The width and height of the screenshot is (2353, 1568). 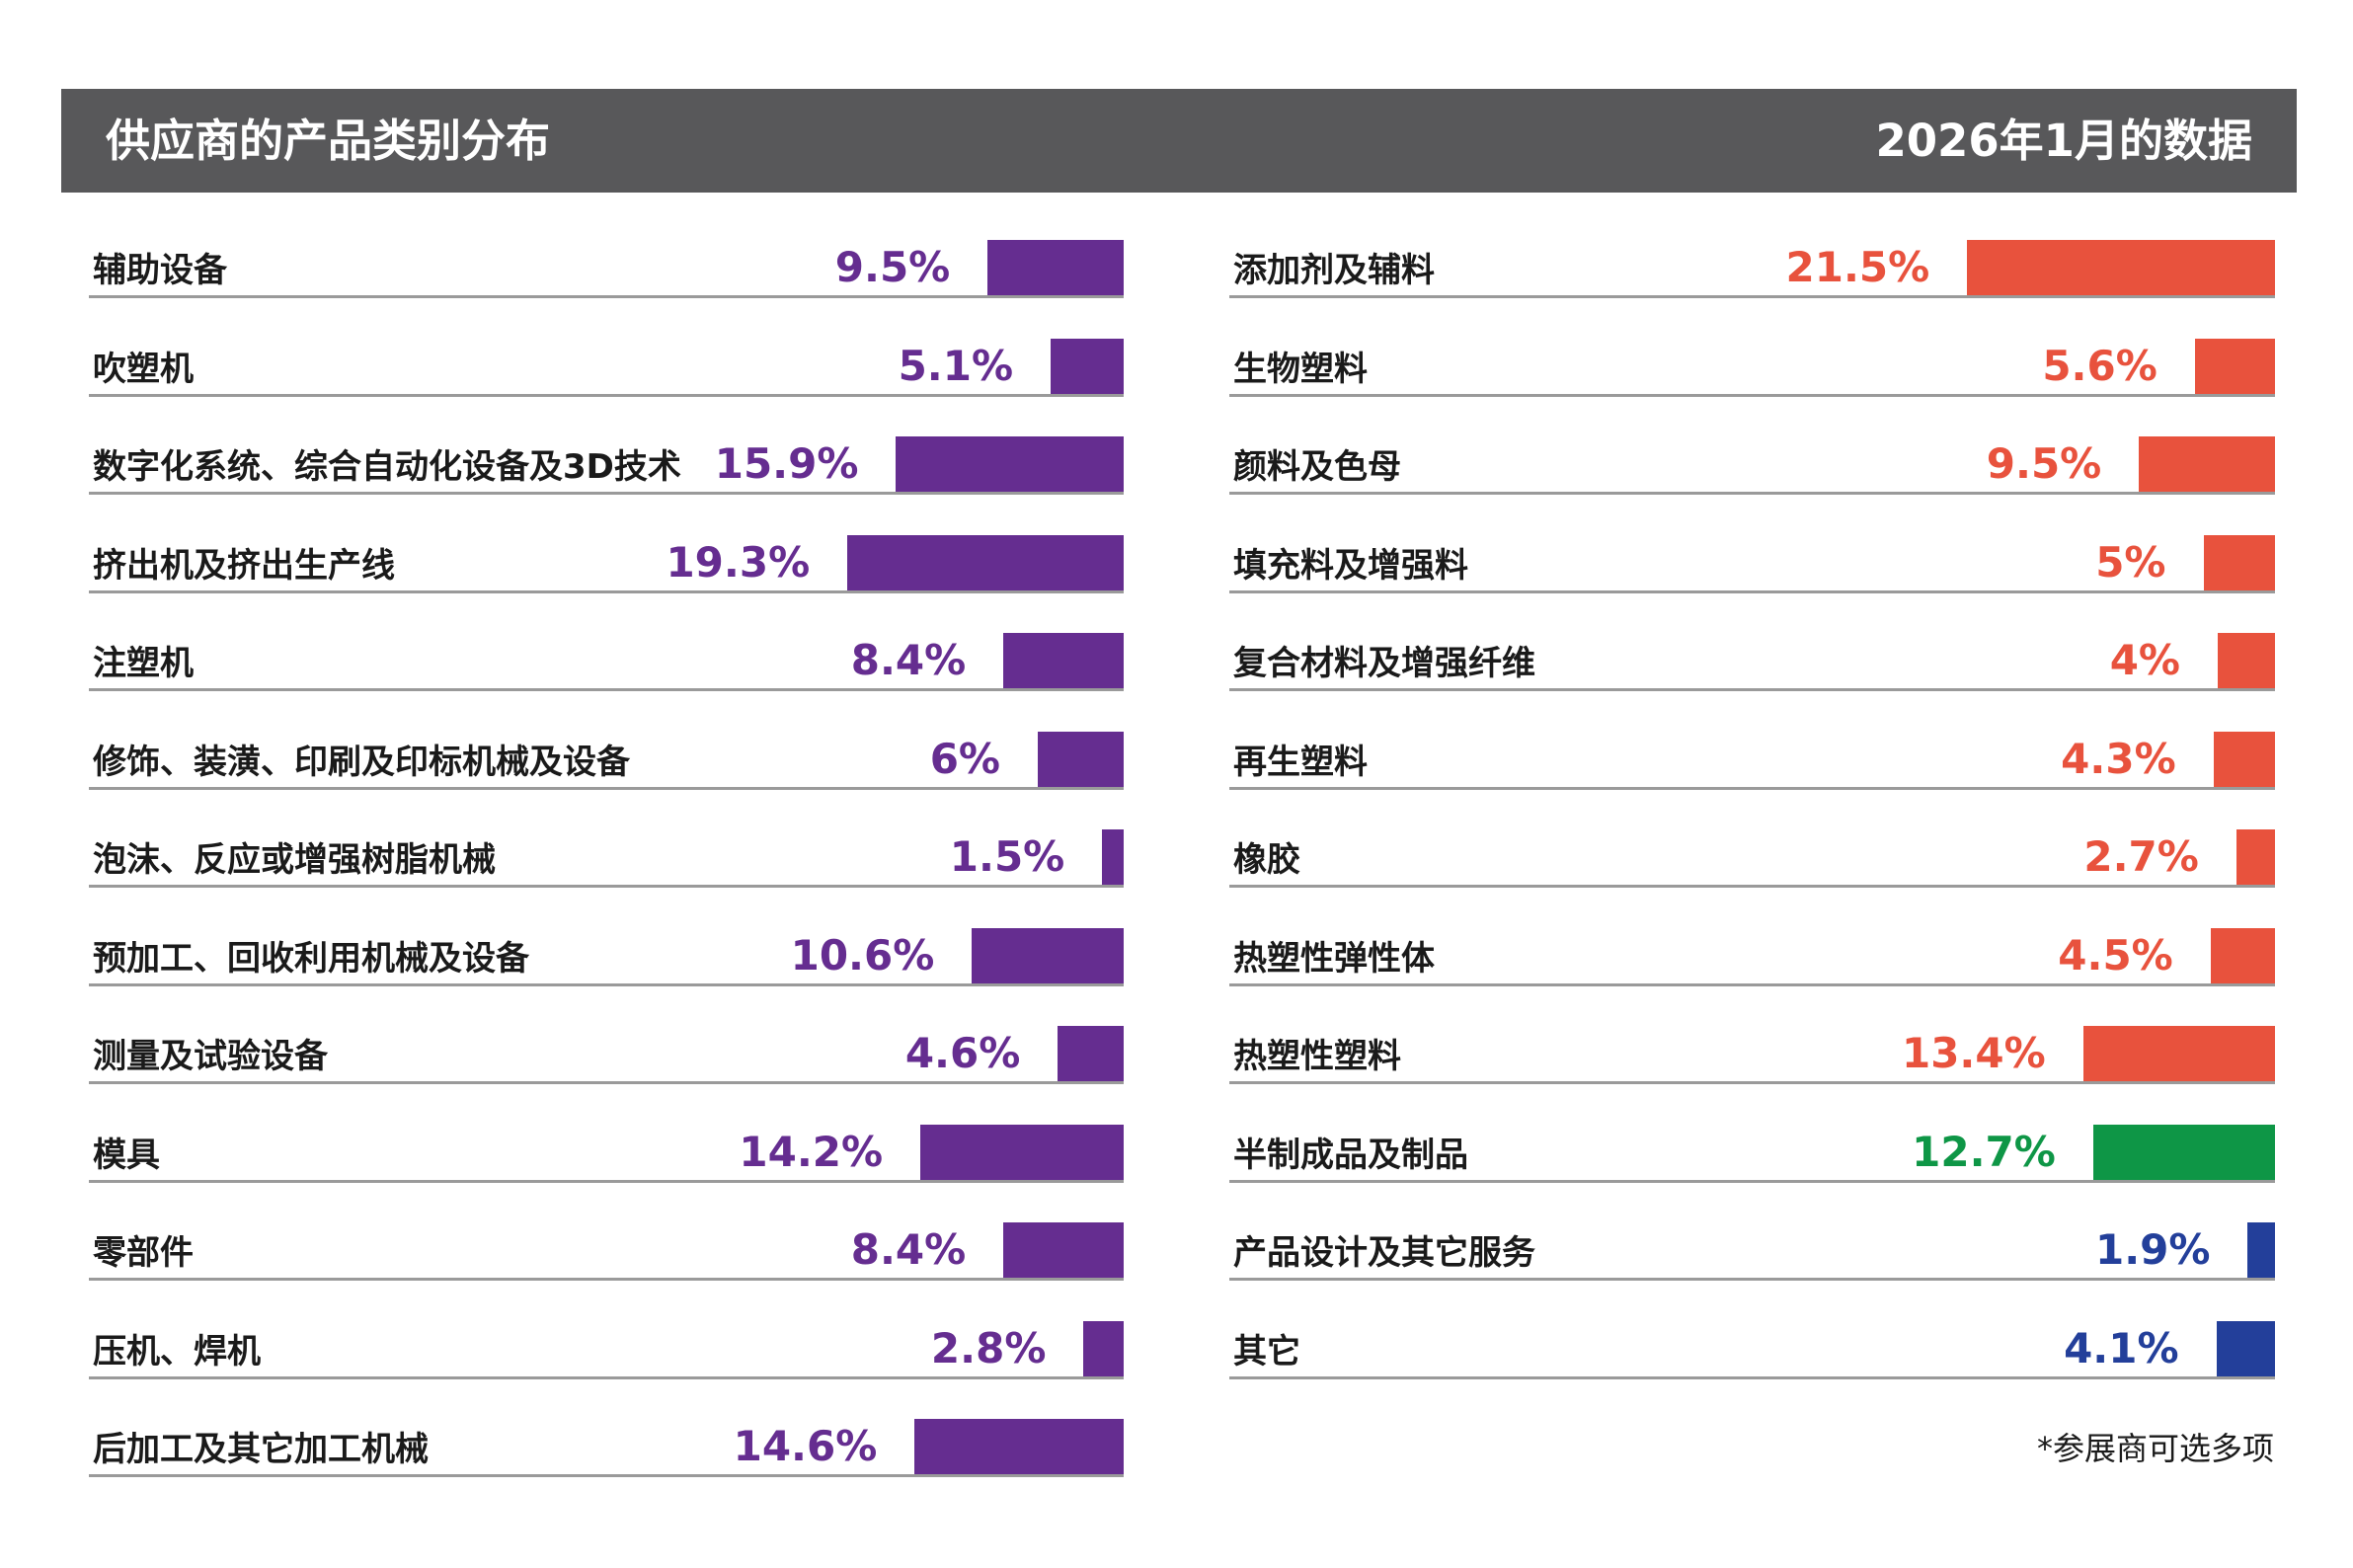 What do you see at coordinates (606, 266) in the screenshot?
I see `bar-row: 辅助设备 9.5%` at bounding box center [606, 266].